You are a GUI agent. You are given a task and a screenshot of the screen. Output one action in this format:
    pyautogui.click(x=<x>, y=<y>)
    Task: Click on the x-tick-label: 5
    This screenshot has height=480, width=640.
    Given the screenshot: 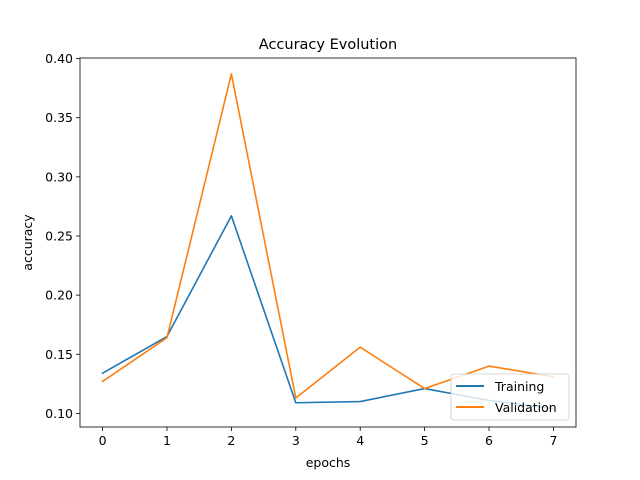 What is the action you would take?
    pyautogui.click(x=425, y=440)
    